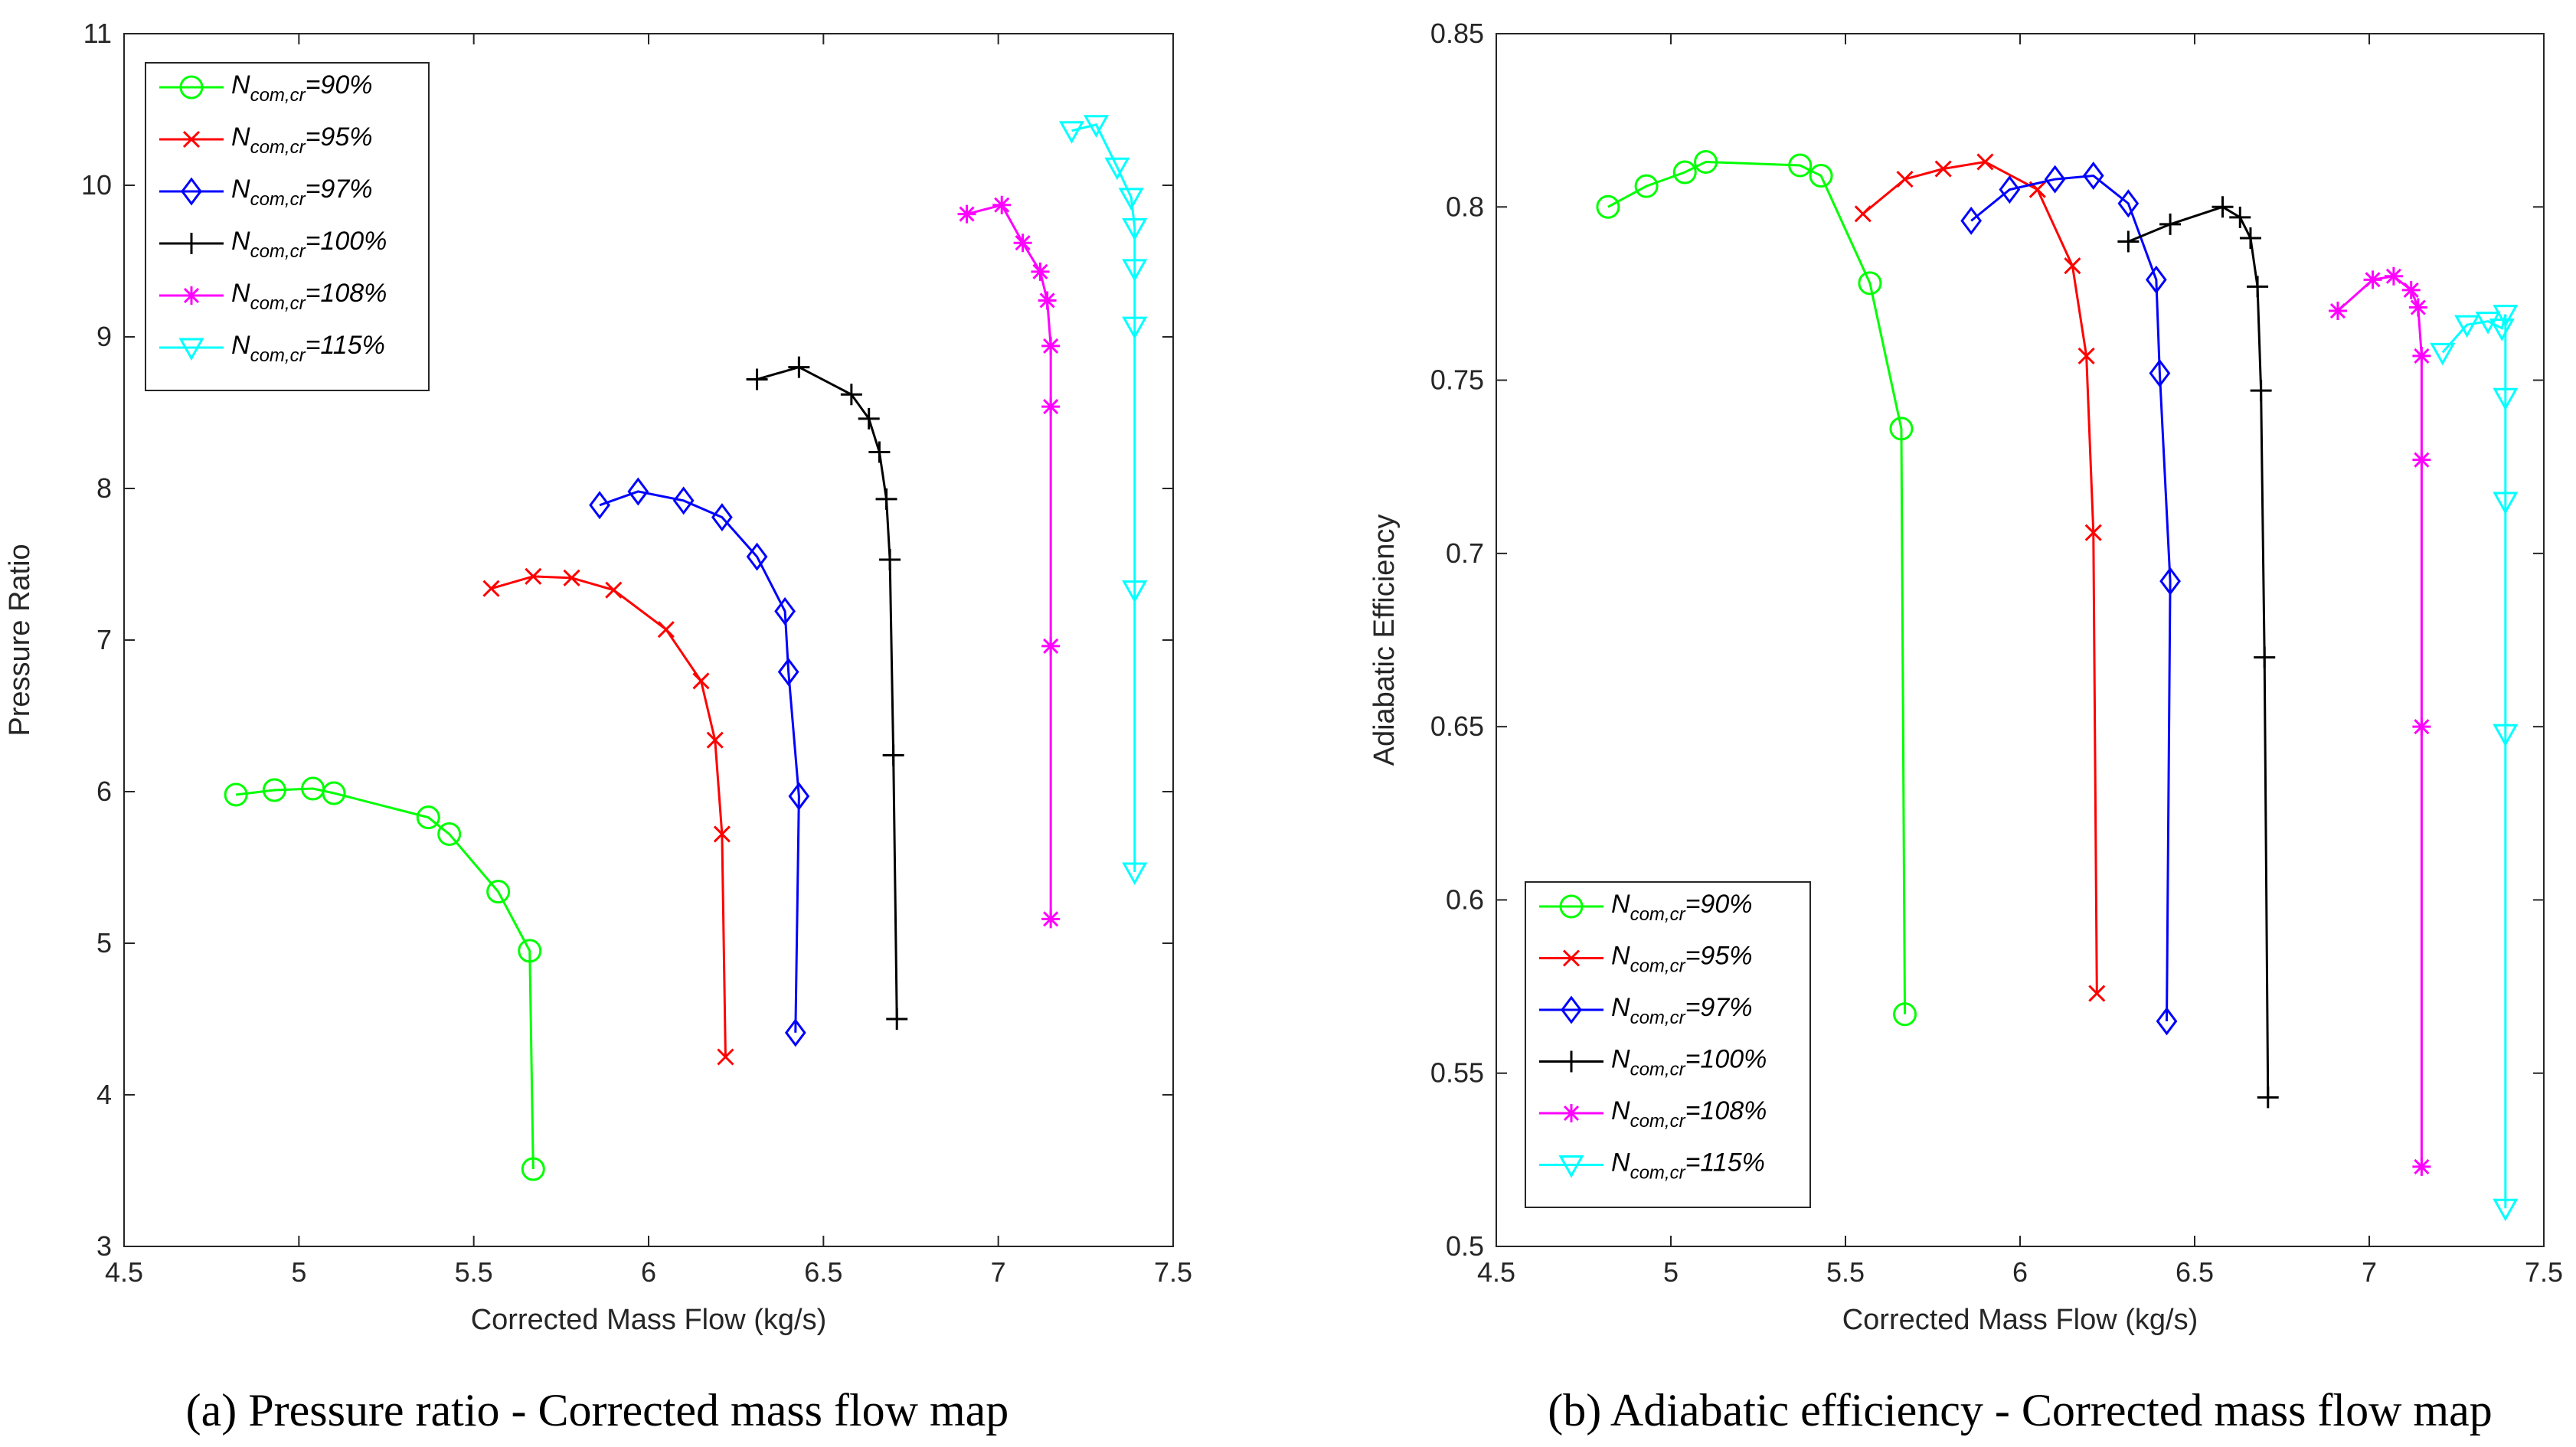 The image size is (2576, 1447). What do you see at coordinates (301, 88) in the screenshot?
I see `legend-entry: Ncom,cr=90%` at bounding box center [301, 88].